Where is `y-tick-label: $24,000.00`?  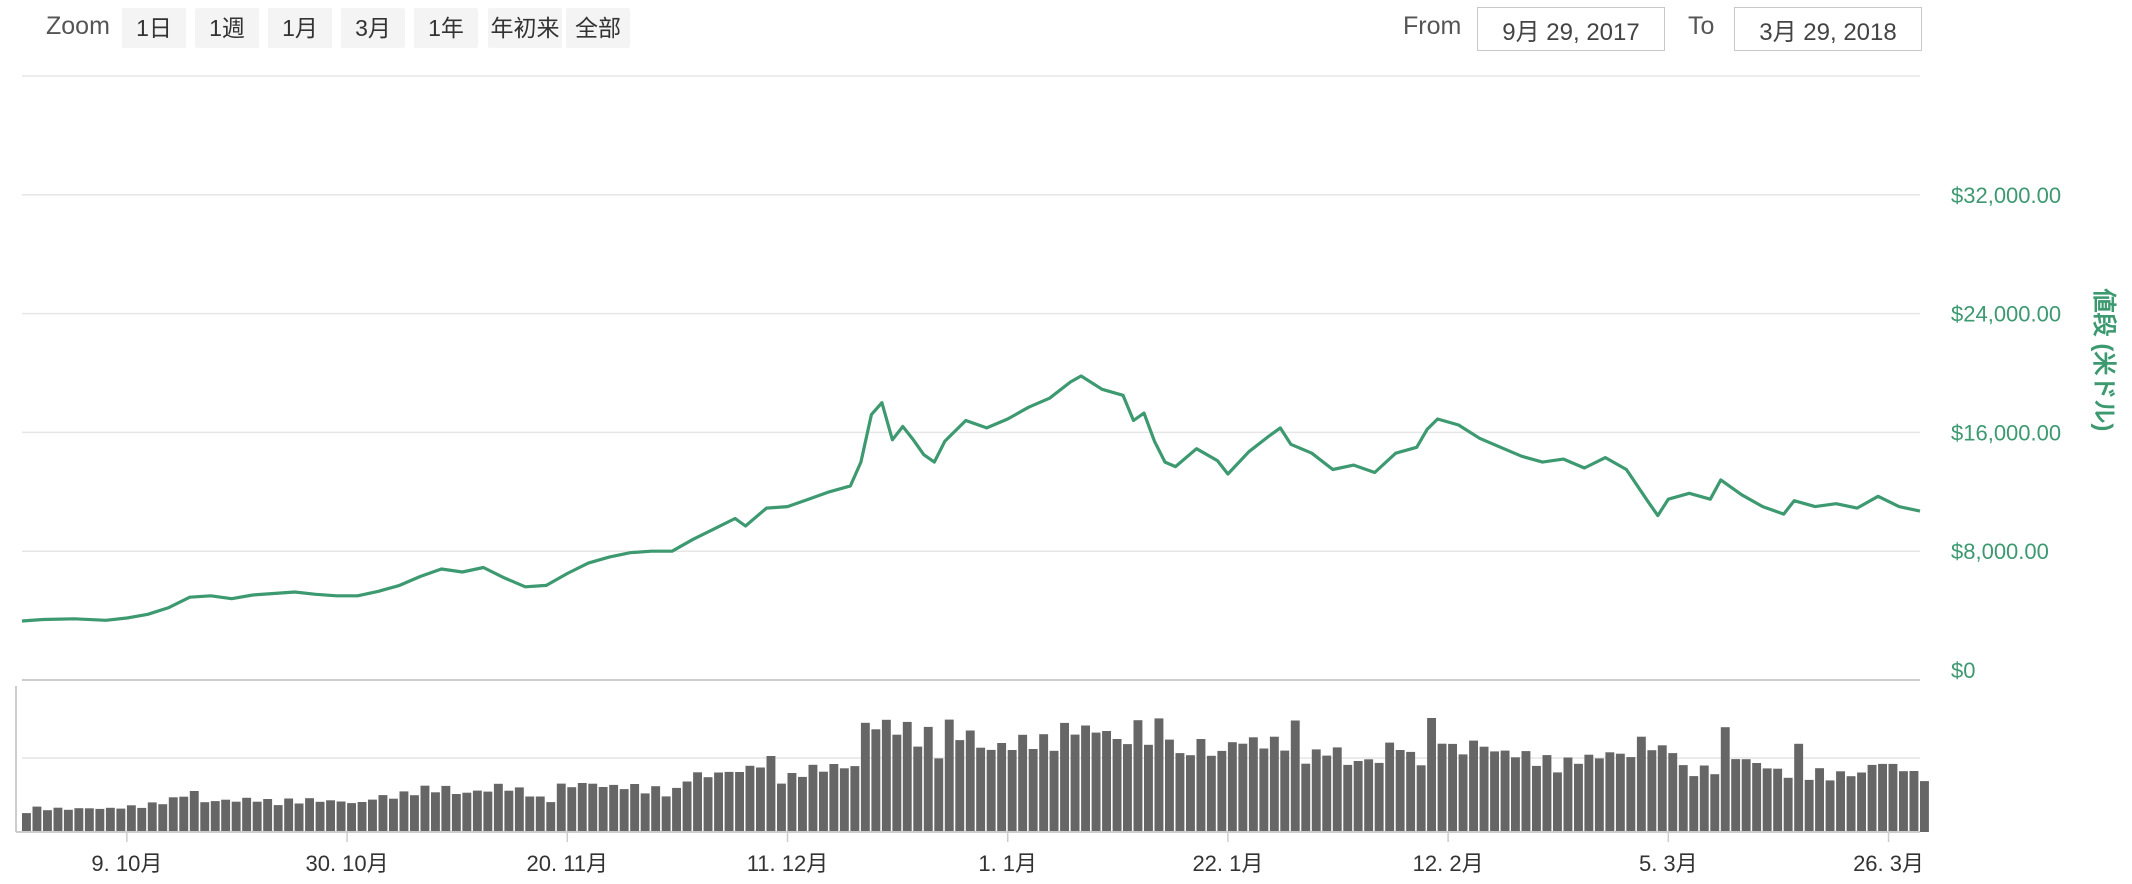
y-tick-label: $24,000.00 is located at coordinates (2006, 314).